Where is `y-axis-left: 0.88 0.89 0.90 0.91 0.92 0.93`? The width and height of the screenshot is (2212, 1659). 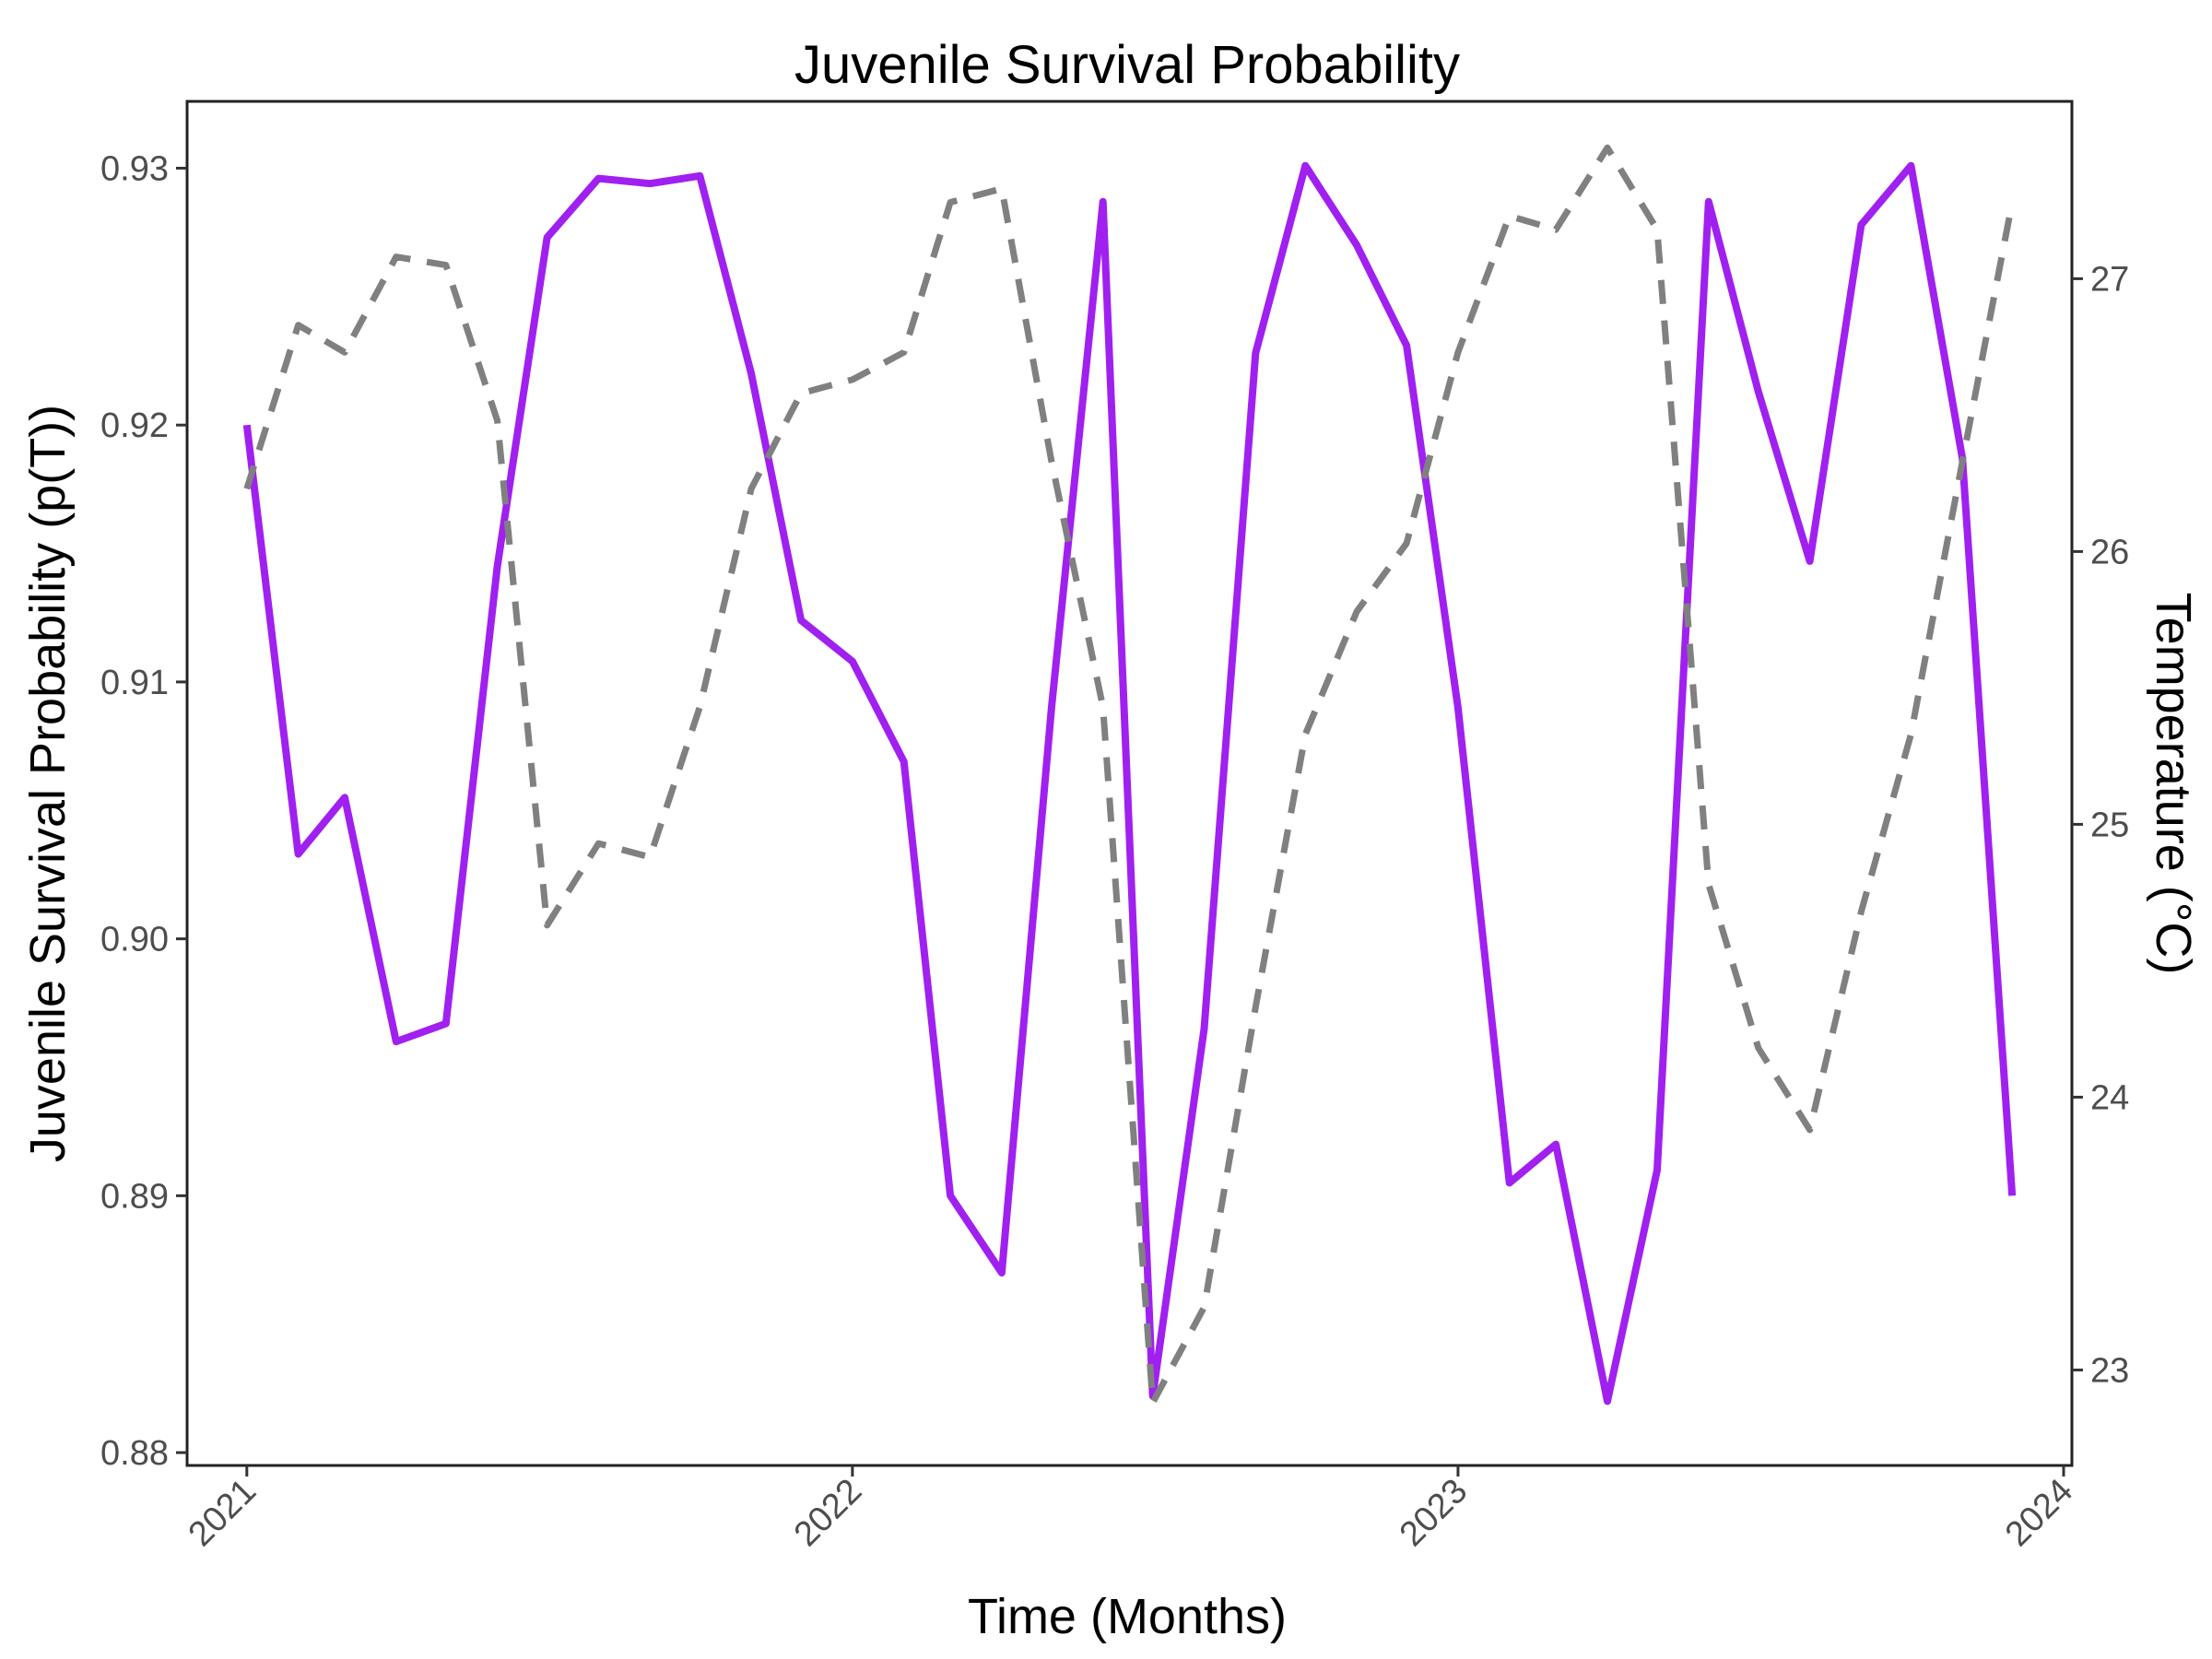 y-axis-left: 0.88 0.89 0.90 0.91 0.92 0.93 is located at coordinates (143, 811).